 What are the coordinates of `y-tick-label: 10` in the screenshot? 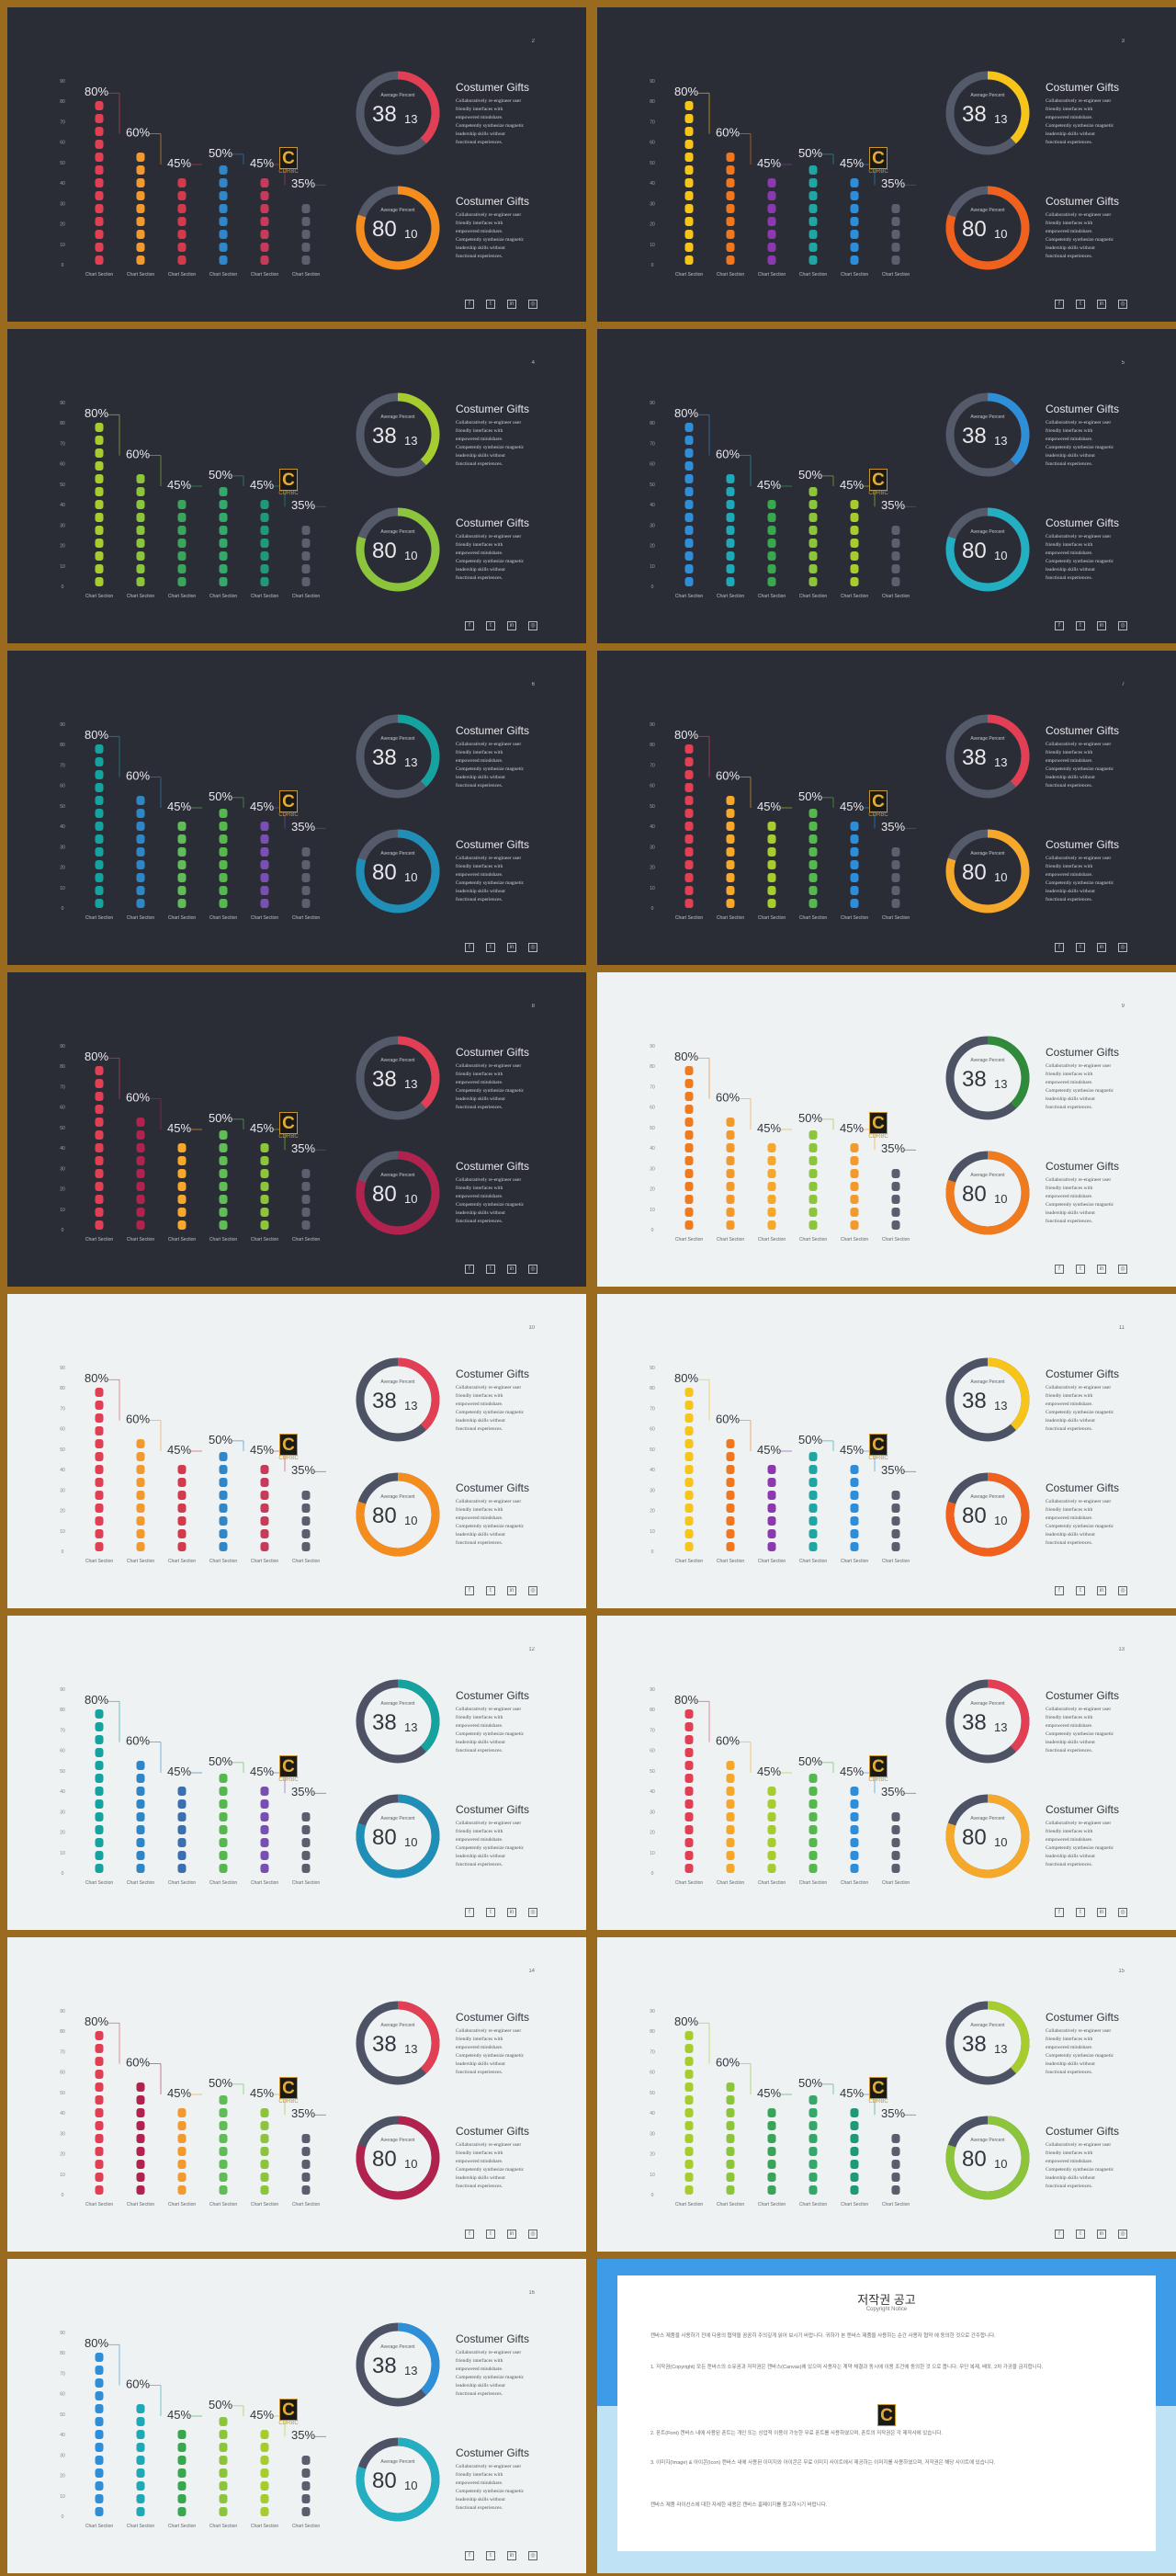 It's located at (652, 1532).